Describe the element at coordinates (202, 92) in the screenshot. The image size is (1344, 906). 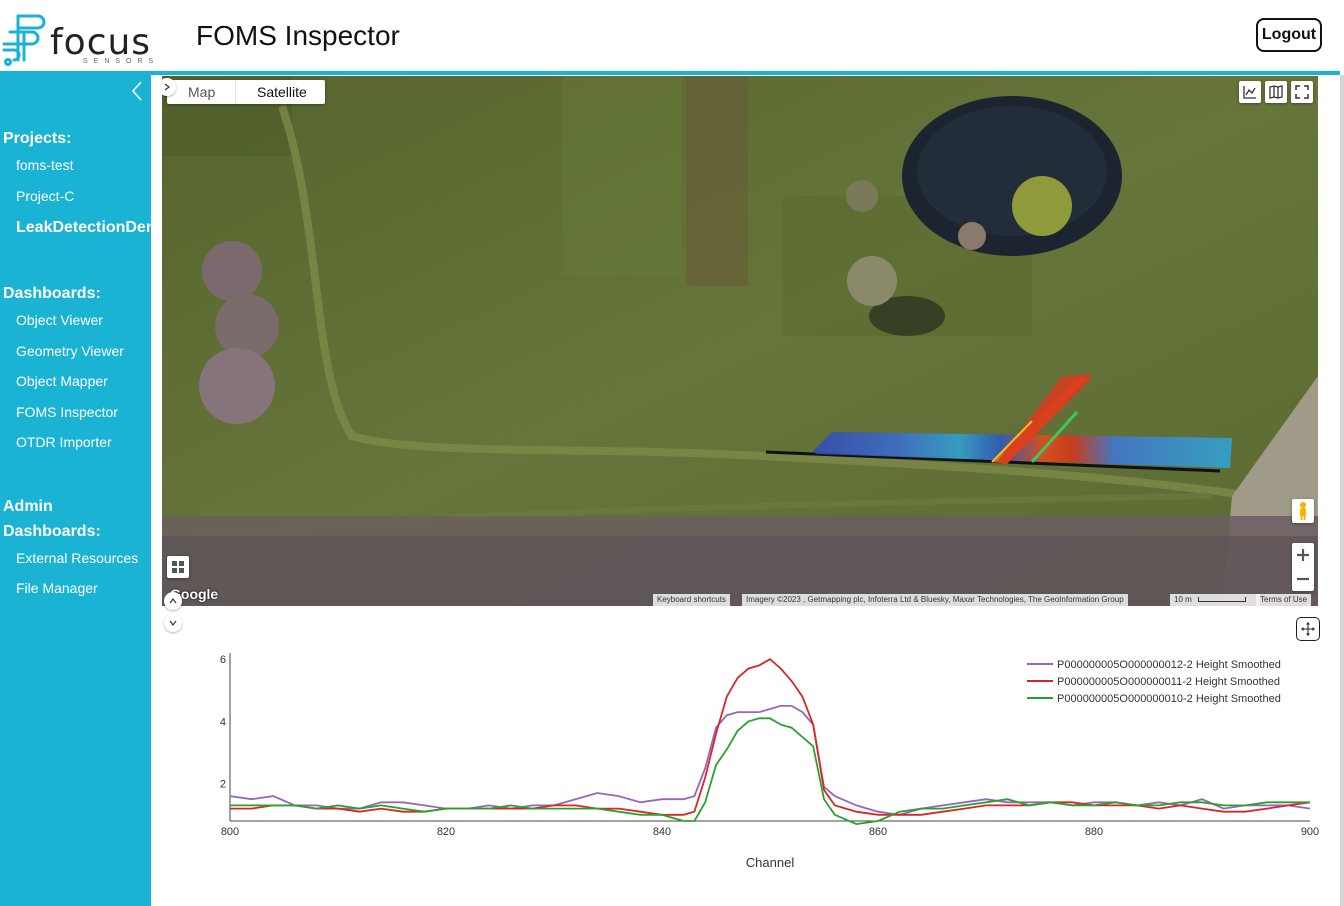
I see `map-type-map-button: Map` at that location.